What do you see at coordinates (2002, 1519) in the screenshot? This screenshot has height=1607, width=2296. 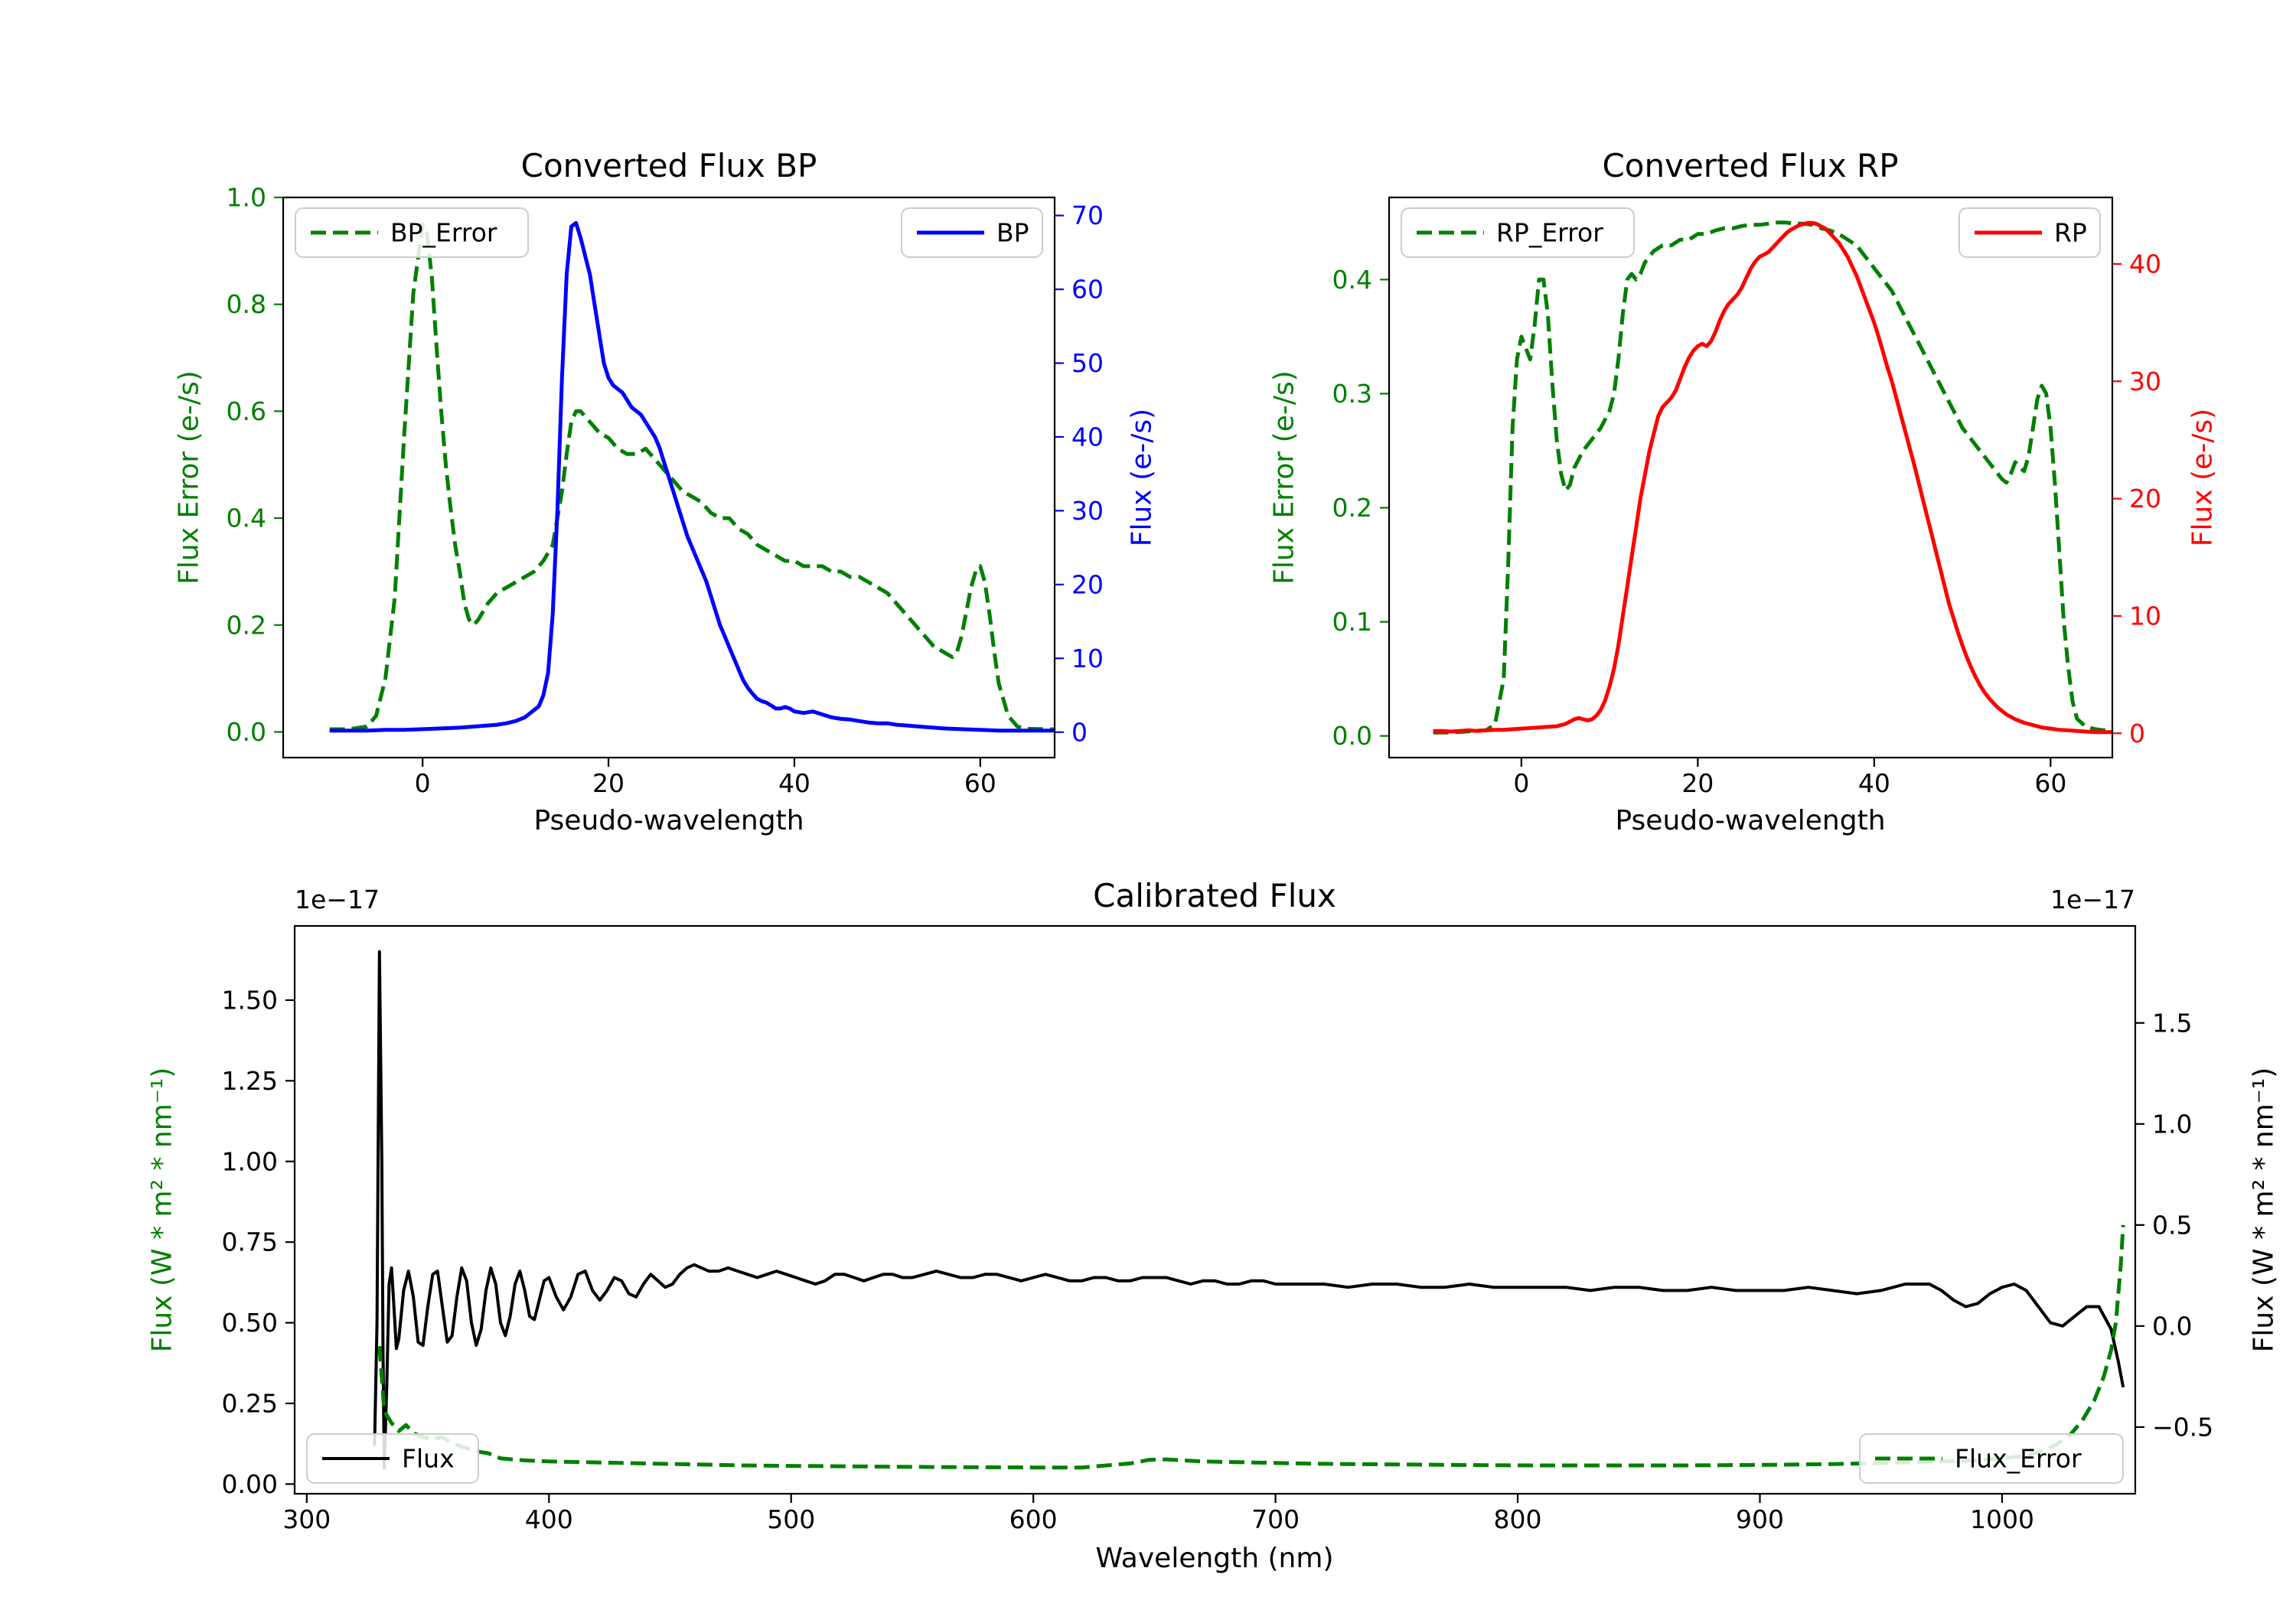 I see `x-tick-label: 1000` at bounding box center [2002, 1519].